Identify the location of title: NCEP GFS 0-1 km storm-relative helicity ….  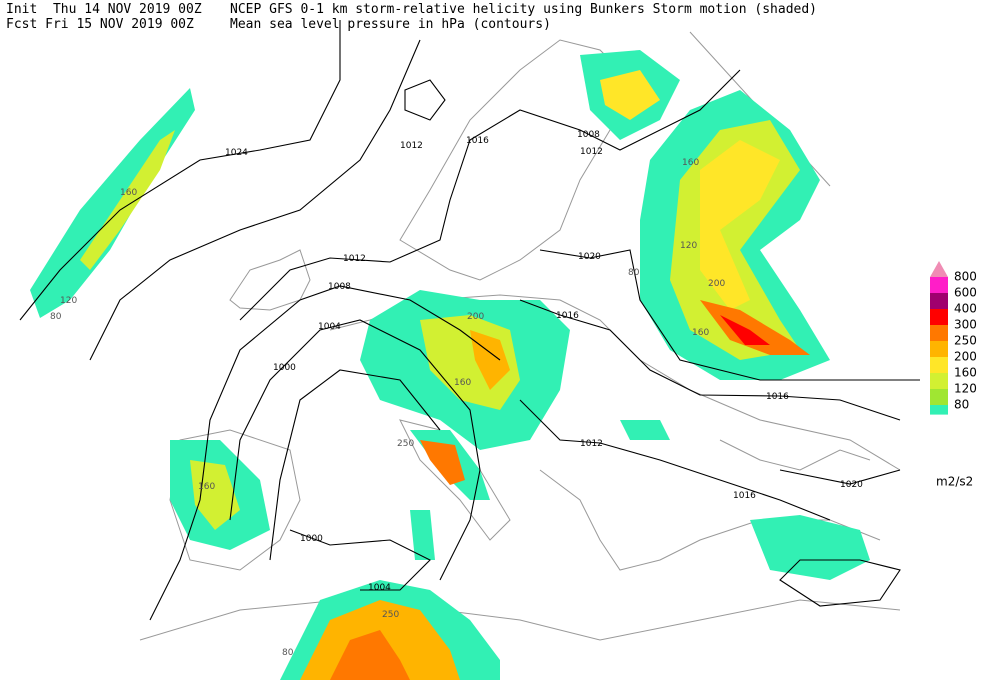
(523, 9).